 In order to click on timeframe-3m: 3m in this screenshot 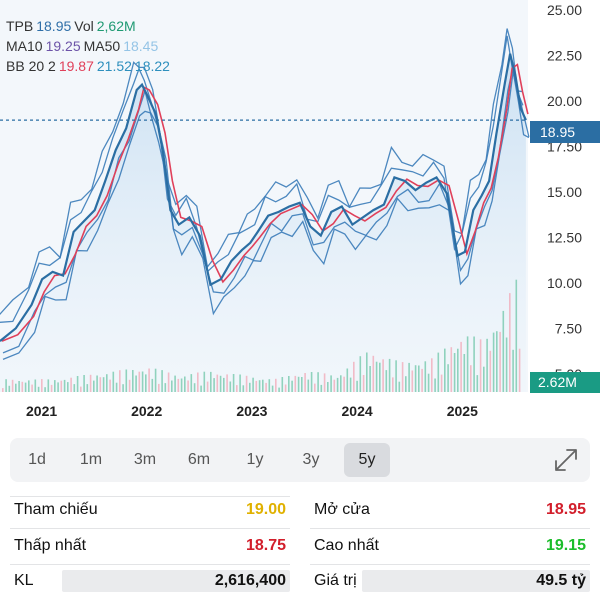, I will do `click(145, 459)`.